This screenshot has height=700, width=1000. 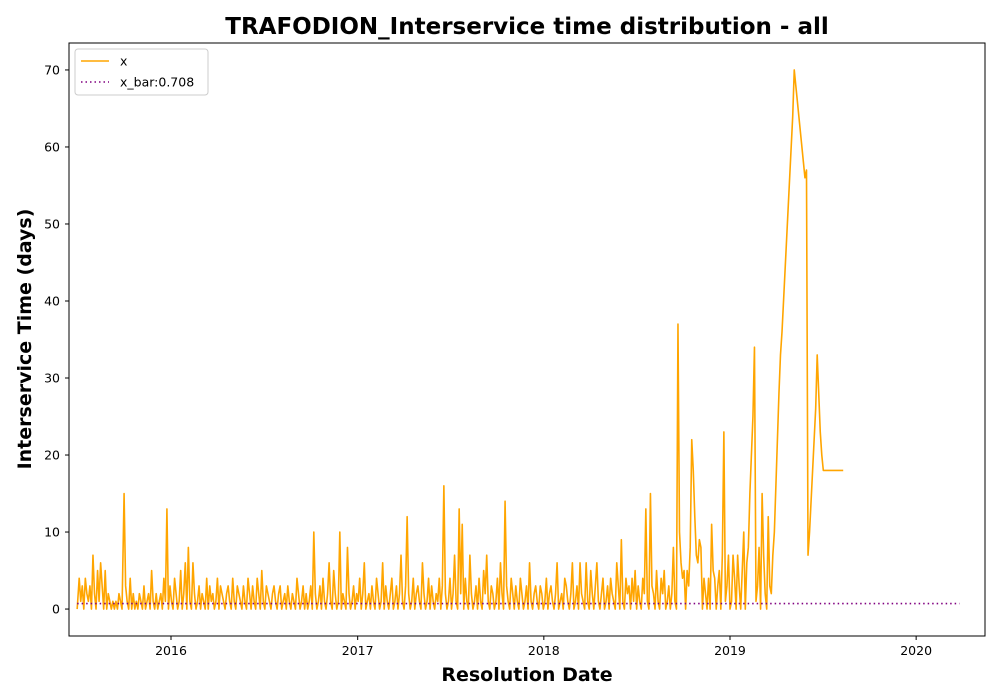 What do you see at coordinates (52, 146) in the screenshot?
I see `y-tick-label: 60` at bounding box center [52, 146].